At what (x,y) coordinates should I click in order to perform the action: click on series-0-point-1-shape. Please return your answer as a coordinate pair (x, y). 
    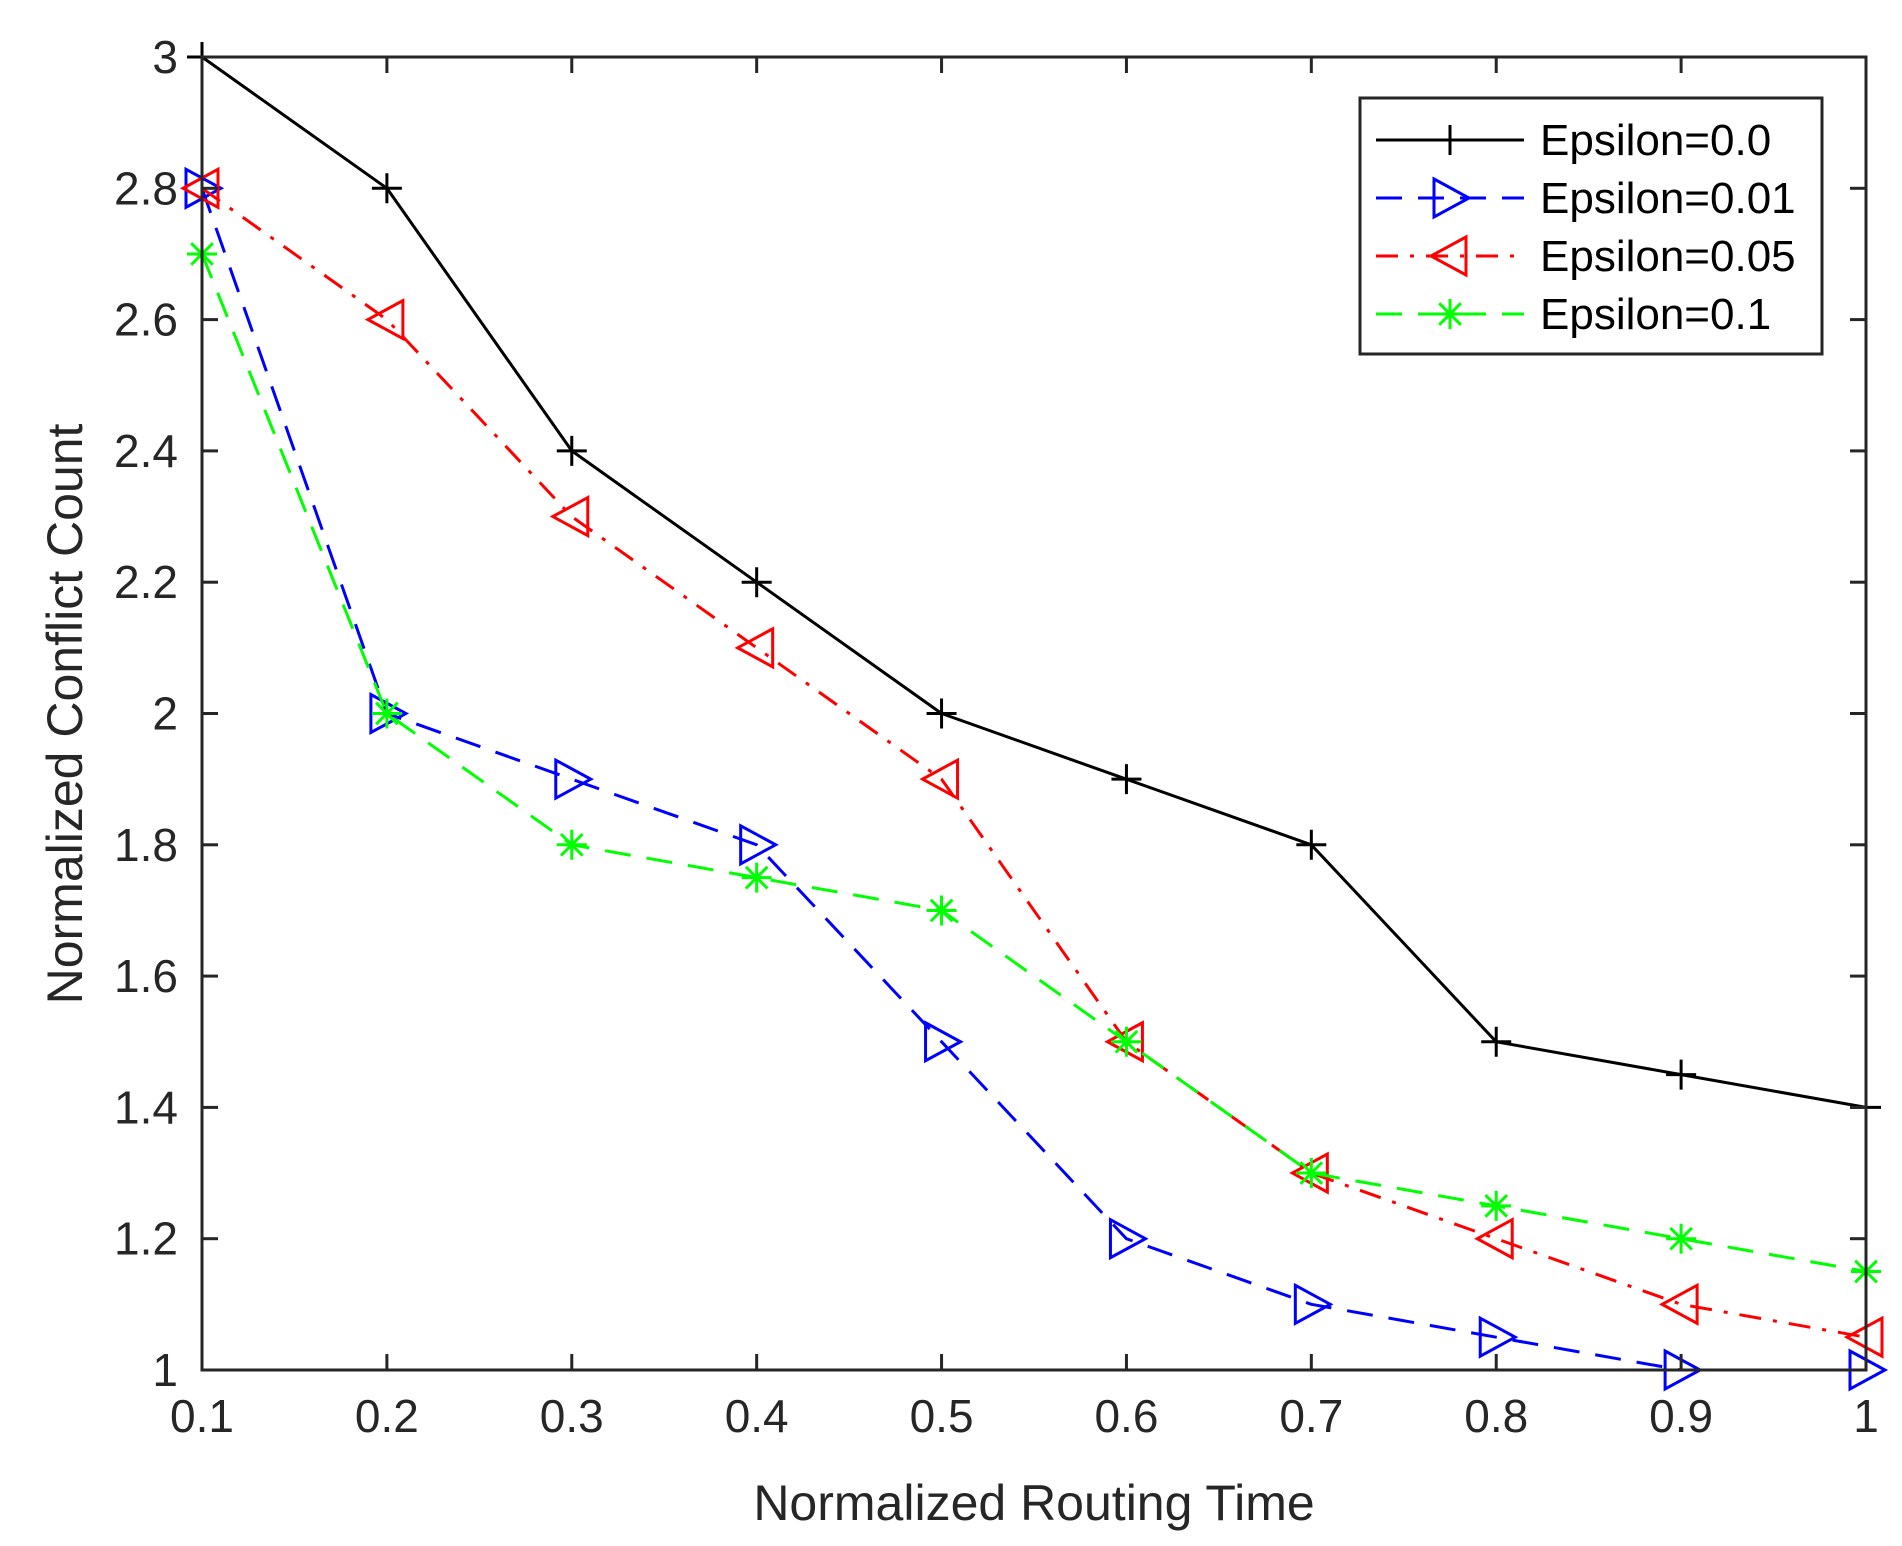
    Looking at the image, I should click on (386, 188).